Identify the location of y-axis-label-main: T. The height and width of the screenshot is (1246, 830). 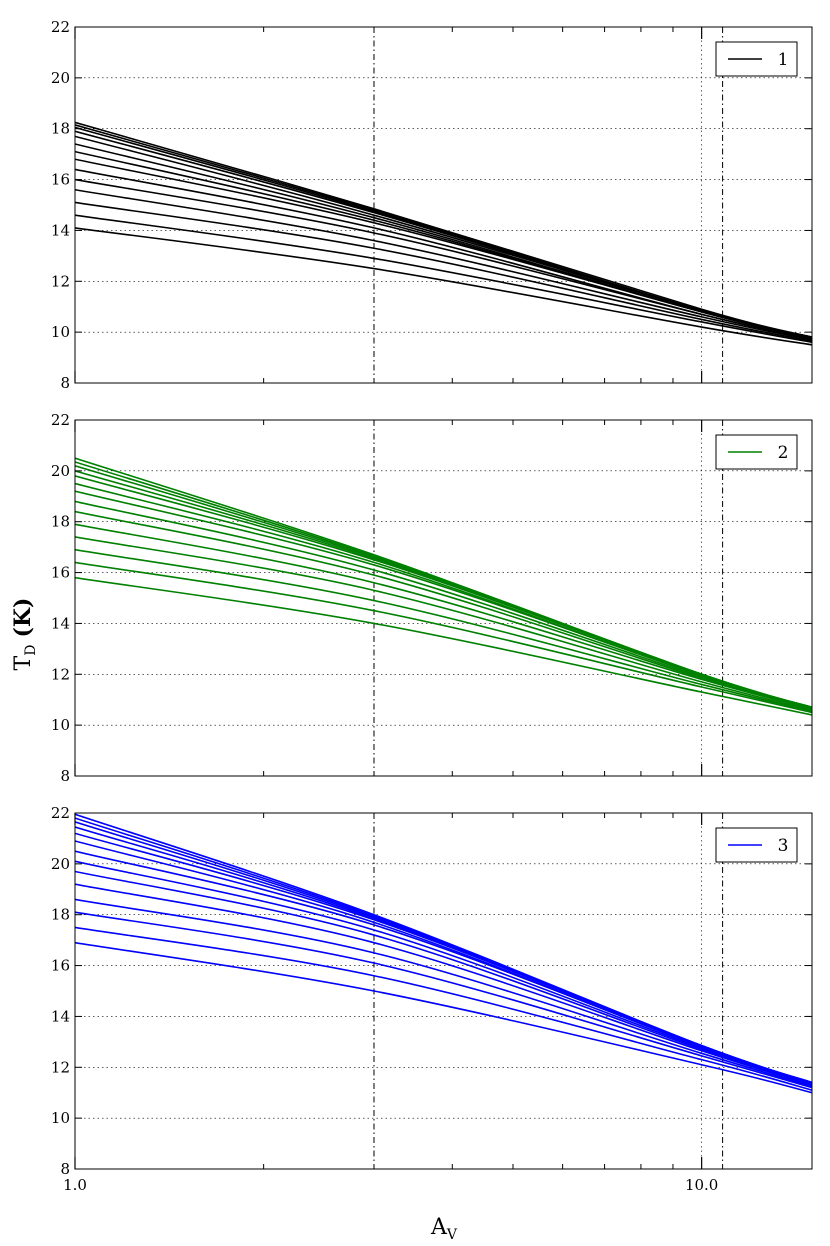
(23, 662).